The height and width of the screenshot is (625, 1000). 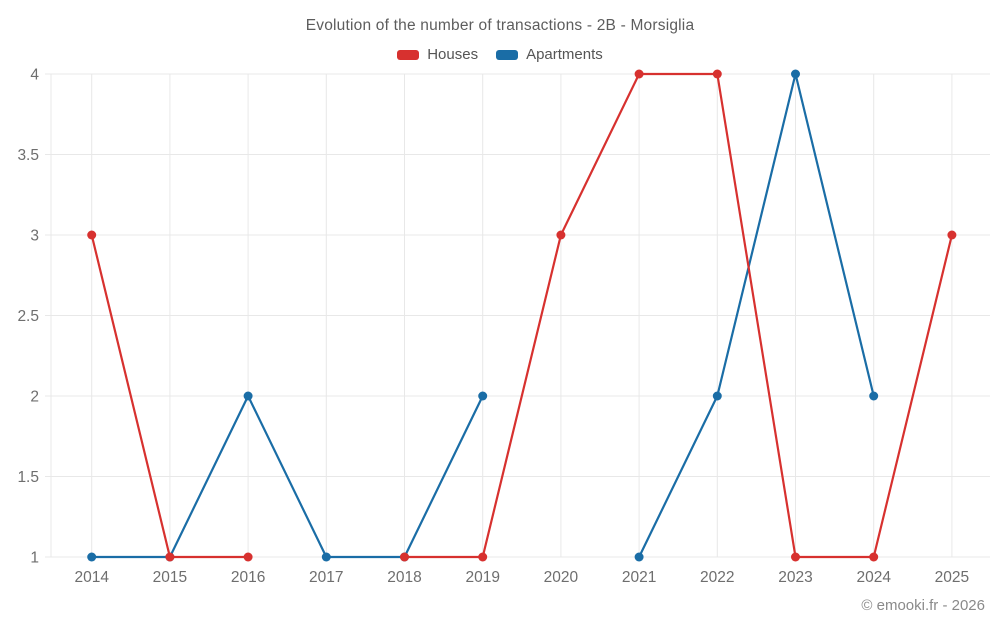 What do you see at coordinates (952, 577) in the screenshot?
I see `x-axis-tick-label: 2025` at bounding box center [952, 577].